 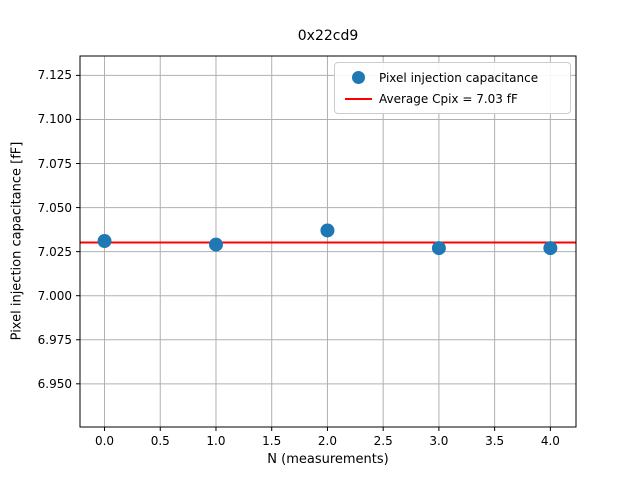 What do you see at coordinates (328, 36) in the screenshot?
I see `chart-title: 0x22cd9` at bounding box center [328, 36].